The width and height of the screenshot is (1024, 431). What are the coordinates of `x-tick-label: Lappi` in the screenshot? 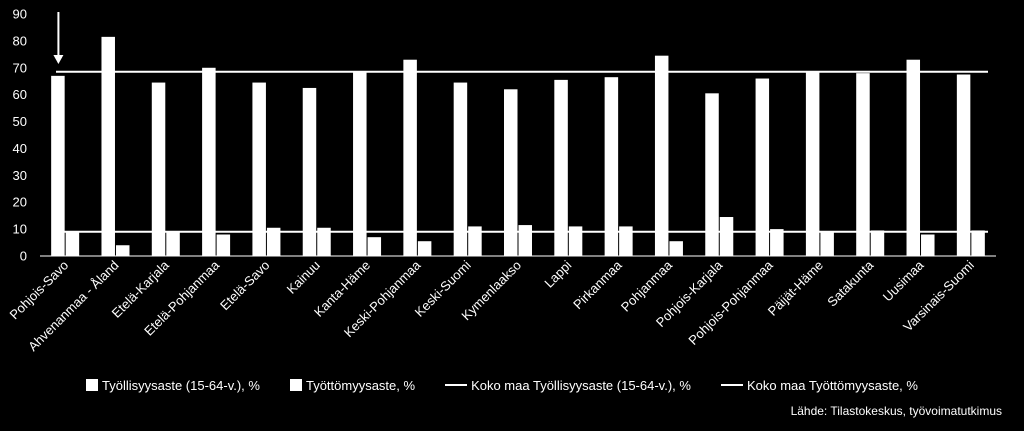 It's located at (557, 273).